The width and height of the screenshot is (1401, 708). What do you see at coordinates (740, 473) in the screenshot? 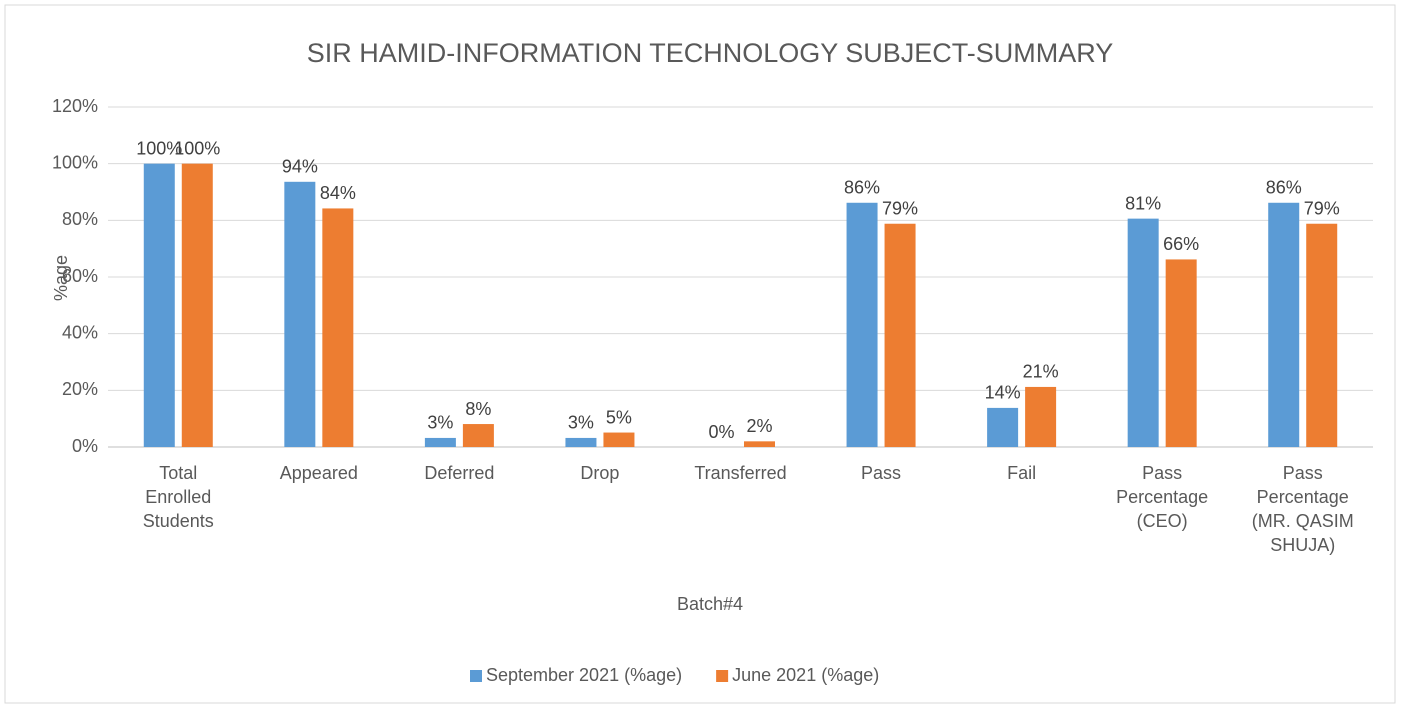
I see `x-tick-label: Transferred` at bounding box center [740, 473].